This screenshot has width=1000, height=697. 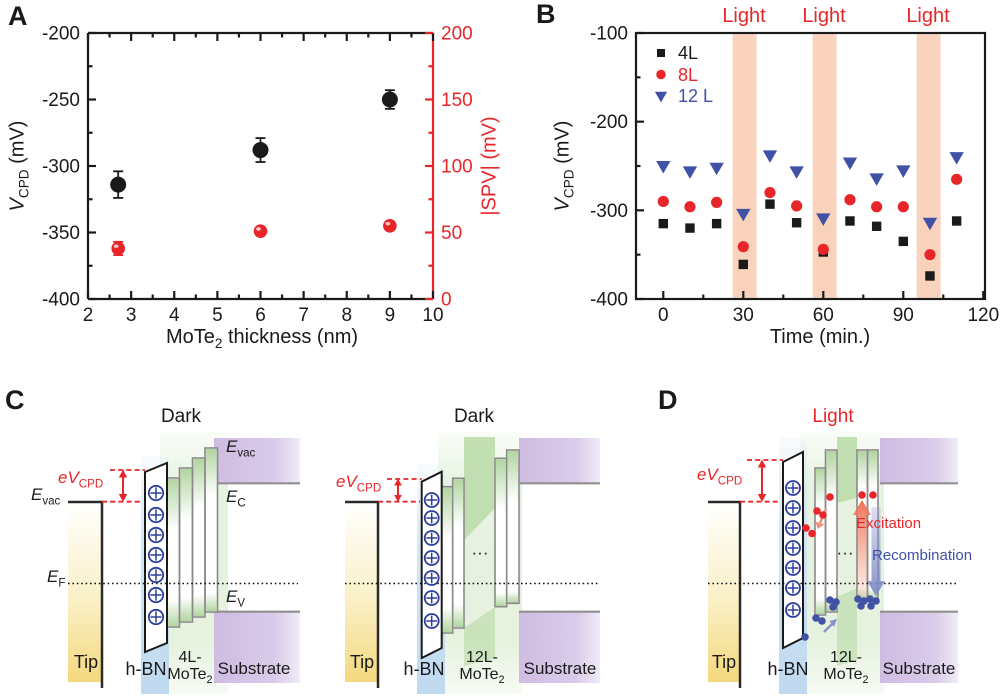 I want to click on b-xlabel: Time (min.), so click(x=820, y=337).